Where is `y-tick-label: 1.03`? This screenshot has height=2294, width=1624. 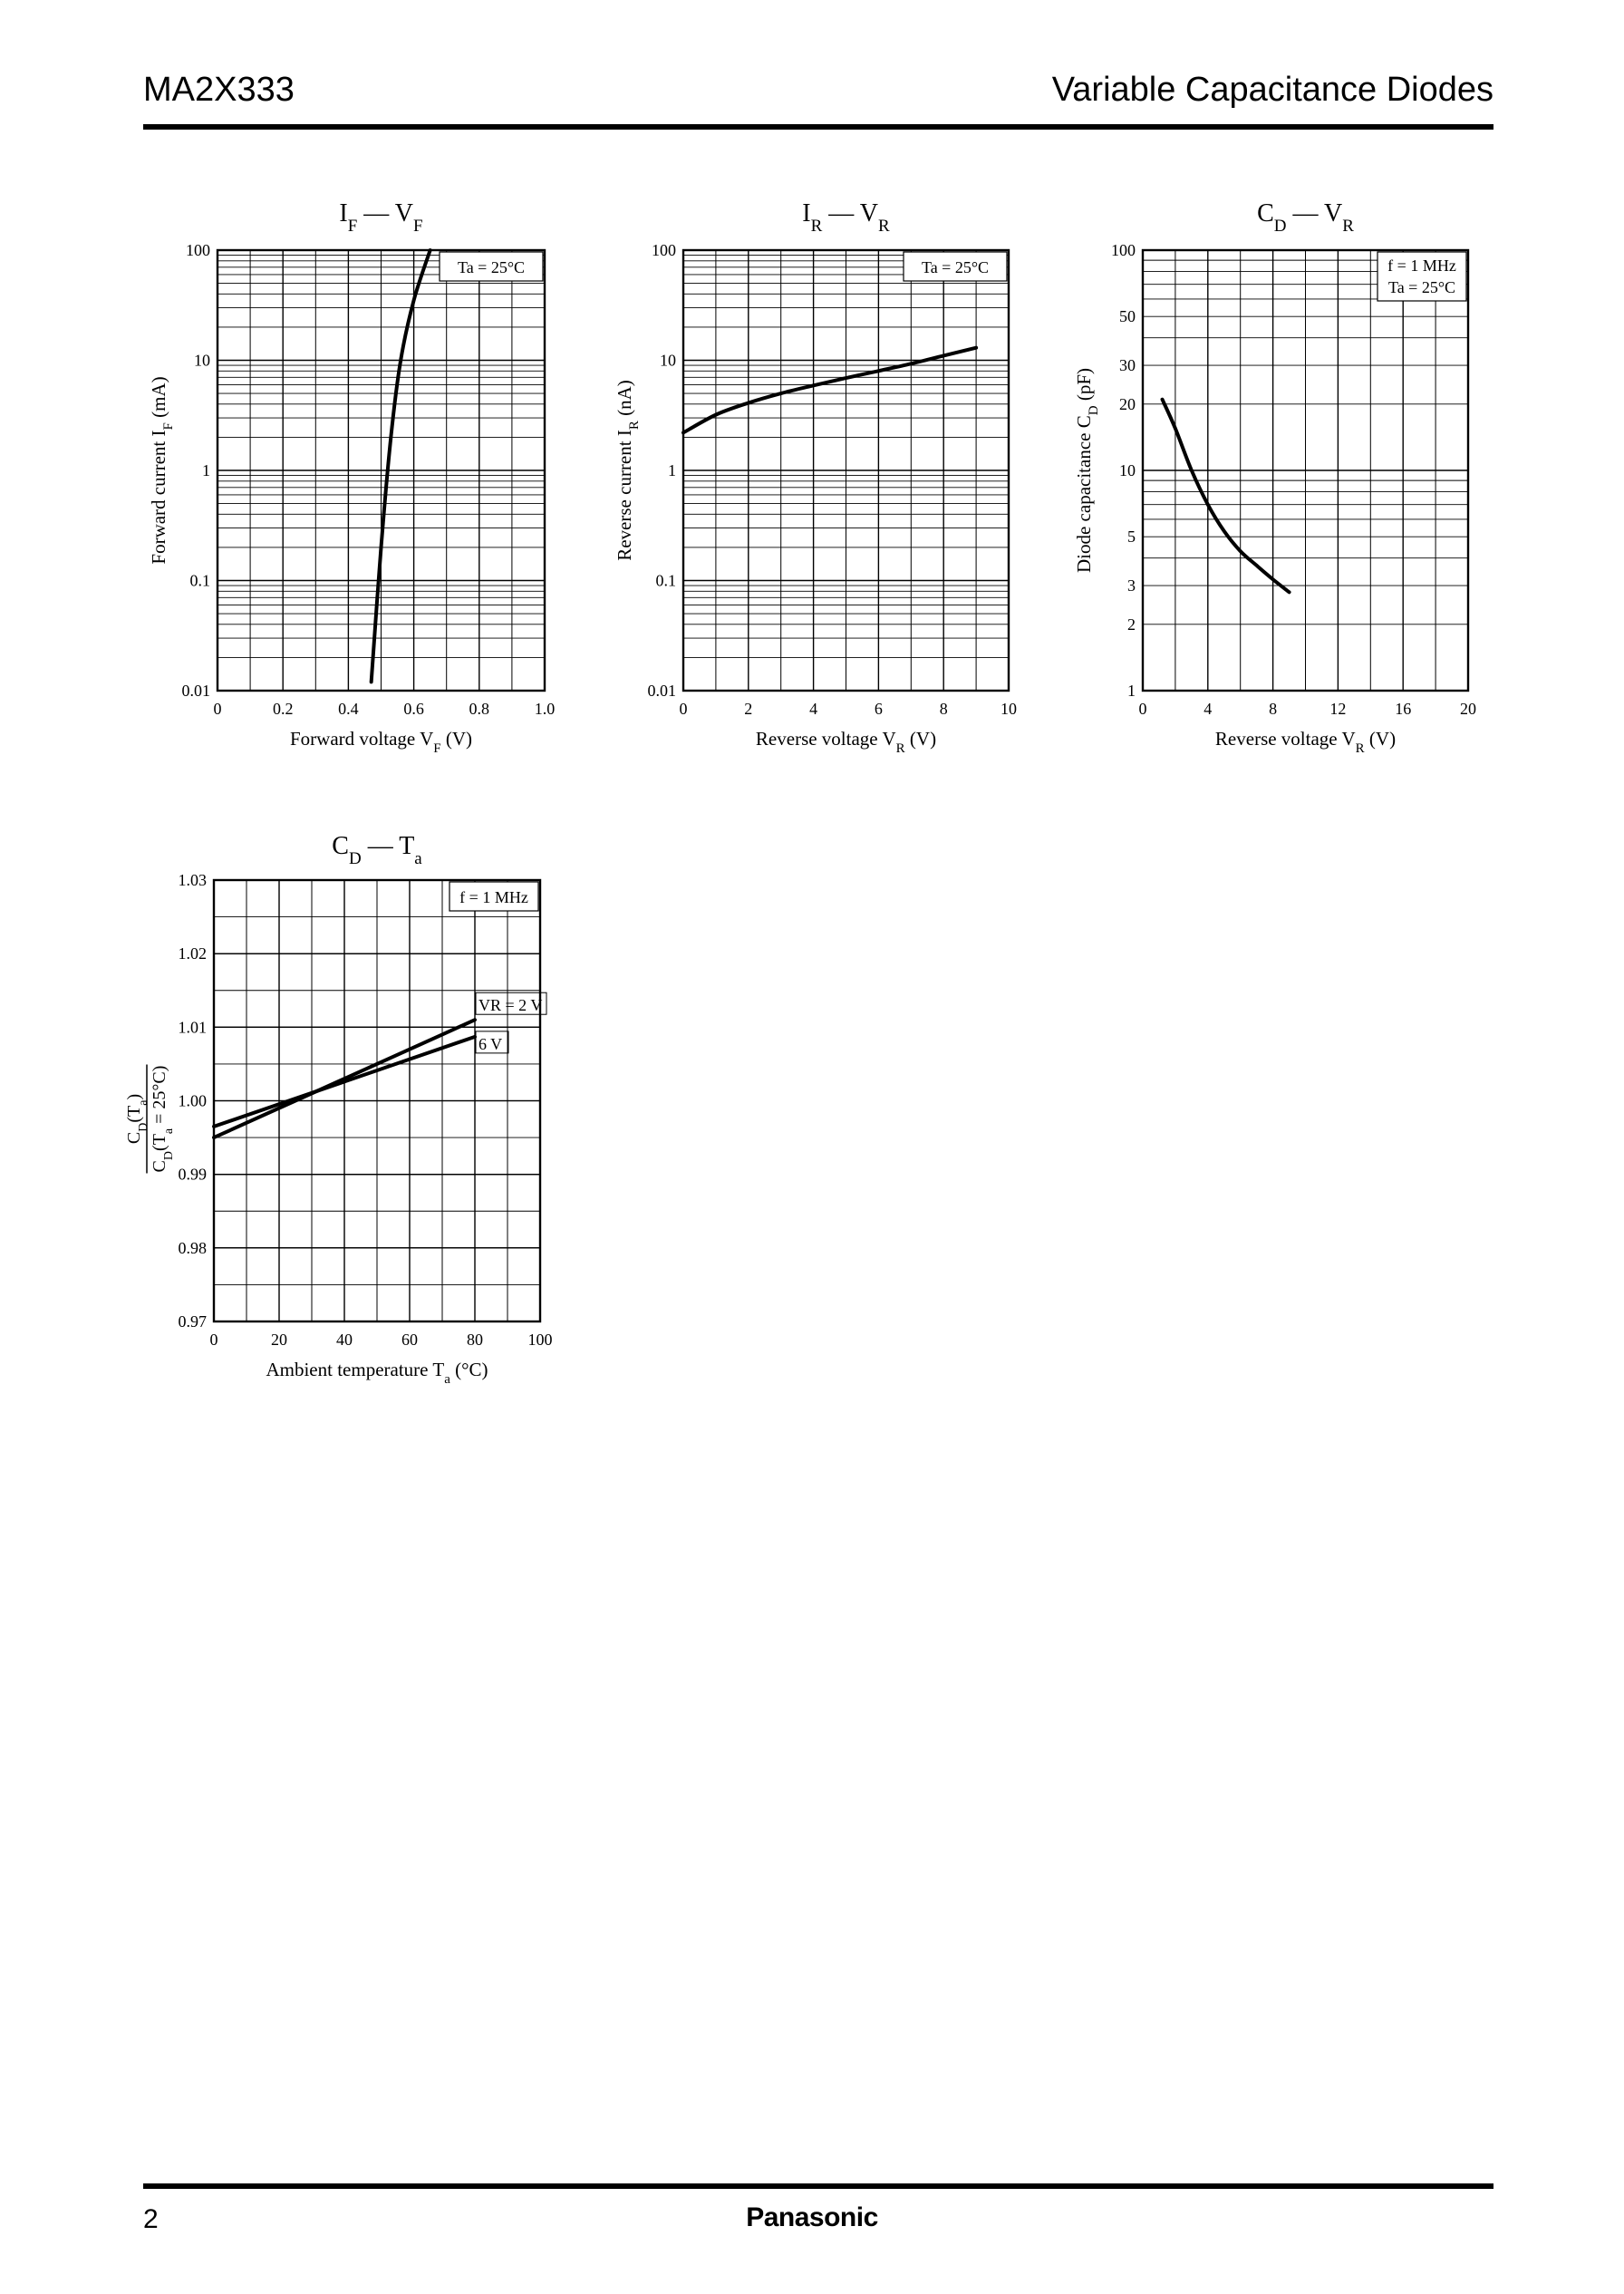 y-tick-label: 1.03 is located at coordinates (193, 880).